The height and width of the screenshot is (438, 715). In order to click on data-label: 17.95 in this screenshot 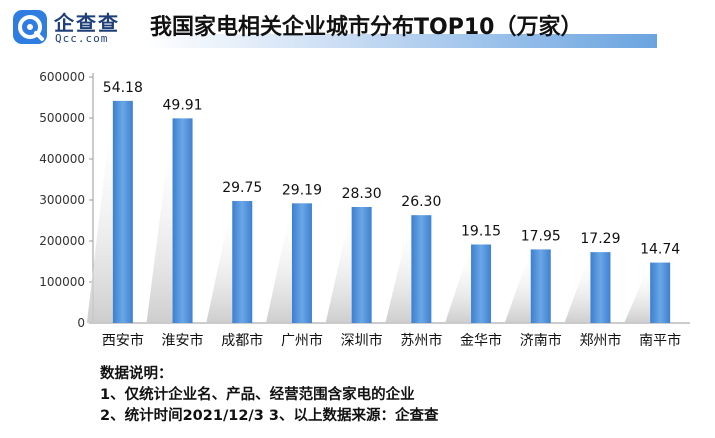, I will do `click(541, 236)`.